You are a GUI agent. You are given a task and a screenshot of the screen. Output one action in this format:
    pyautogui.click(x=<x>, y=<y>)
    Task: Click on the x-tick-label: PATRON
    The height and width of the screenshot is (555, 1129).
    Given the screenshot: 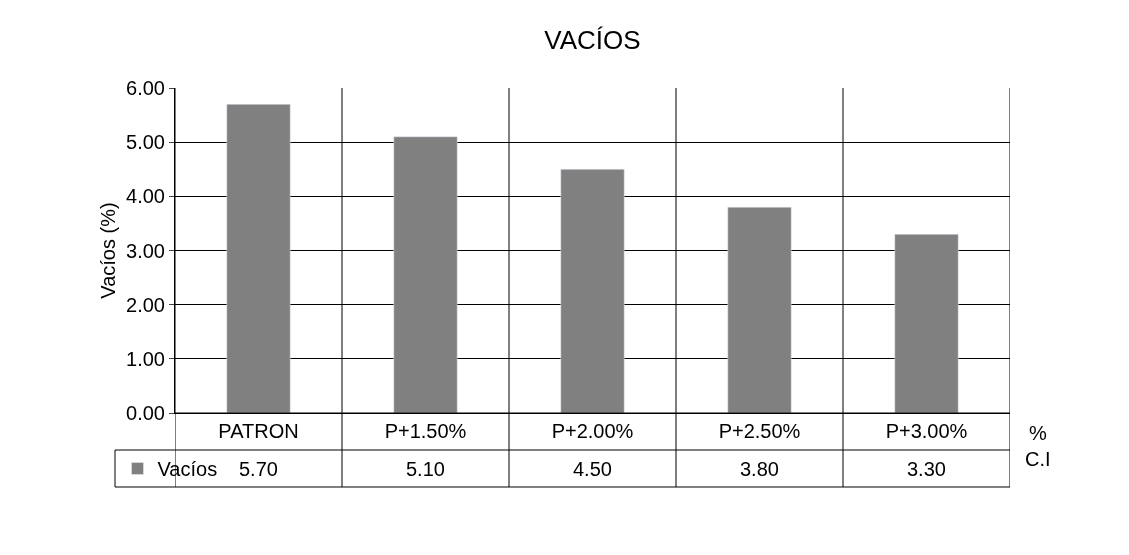 What is the action you would take?
    pyautogui.click(x=258, y=431)
    